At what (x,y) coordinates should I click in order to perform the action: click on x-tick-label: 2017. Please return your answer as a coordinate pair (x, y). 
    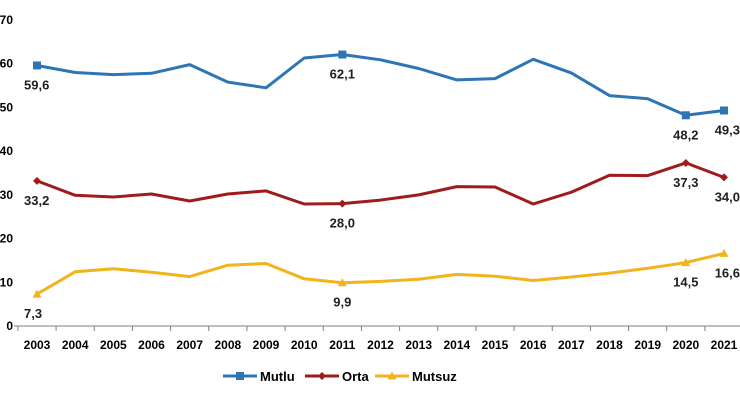
    Looking at the image, I should click on (571, 345).